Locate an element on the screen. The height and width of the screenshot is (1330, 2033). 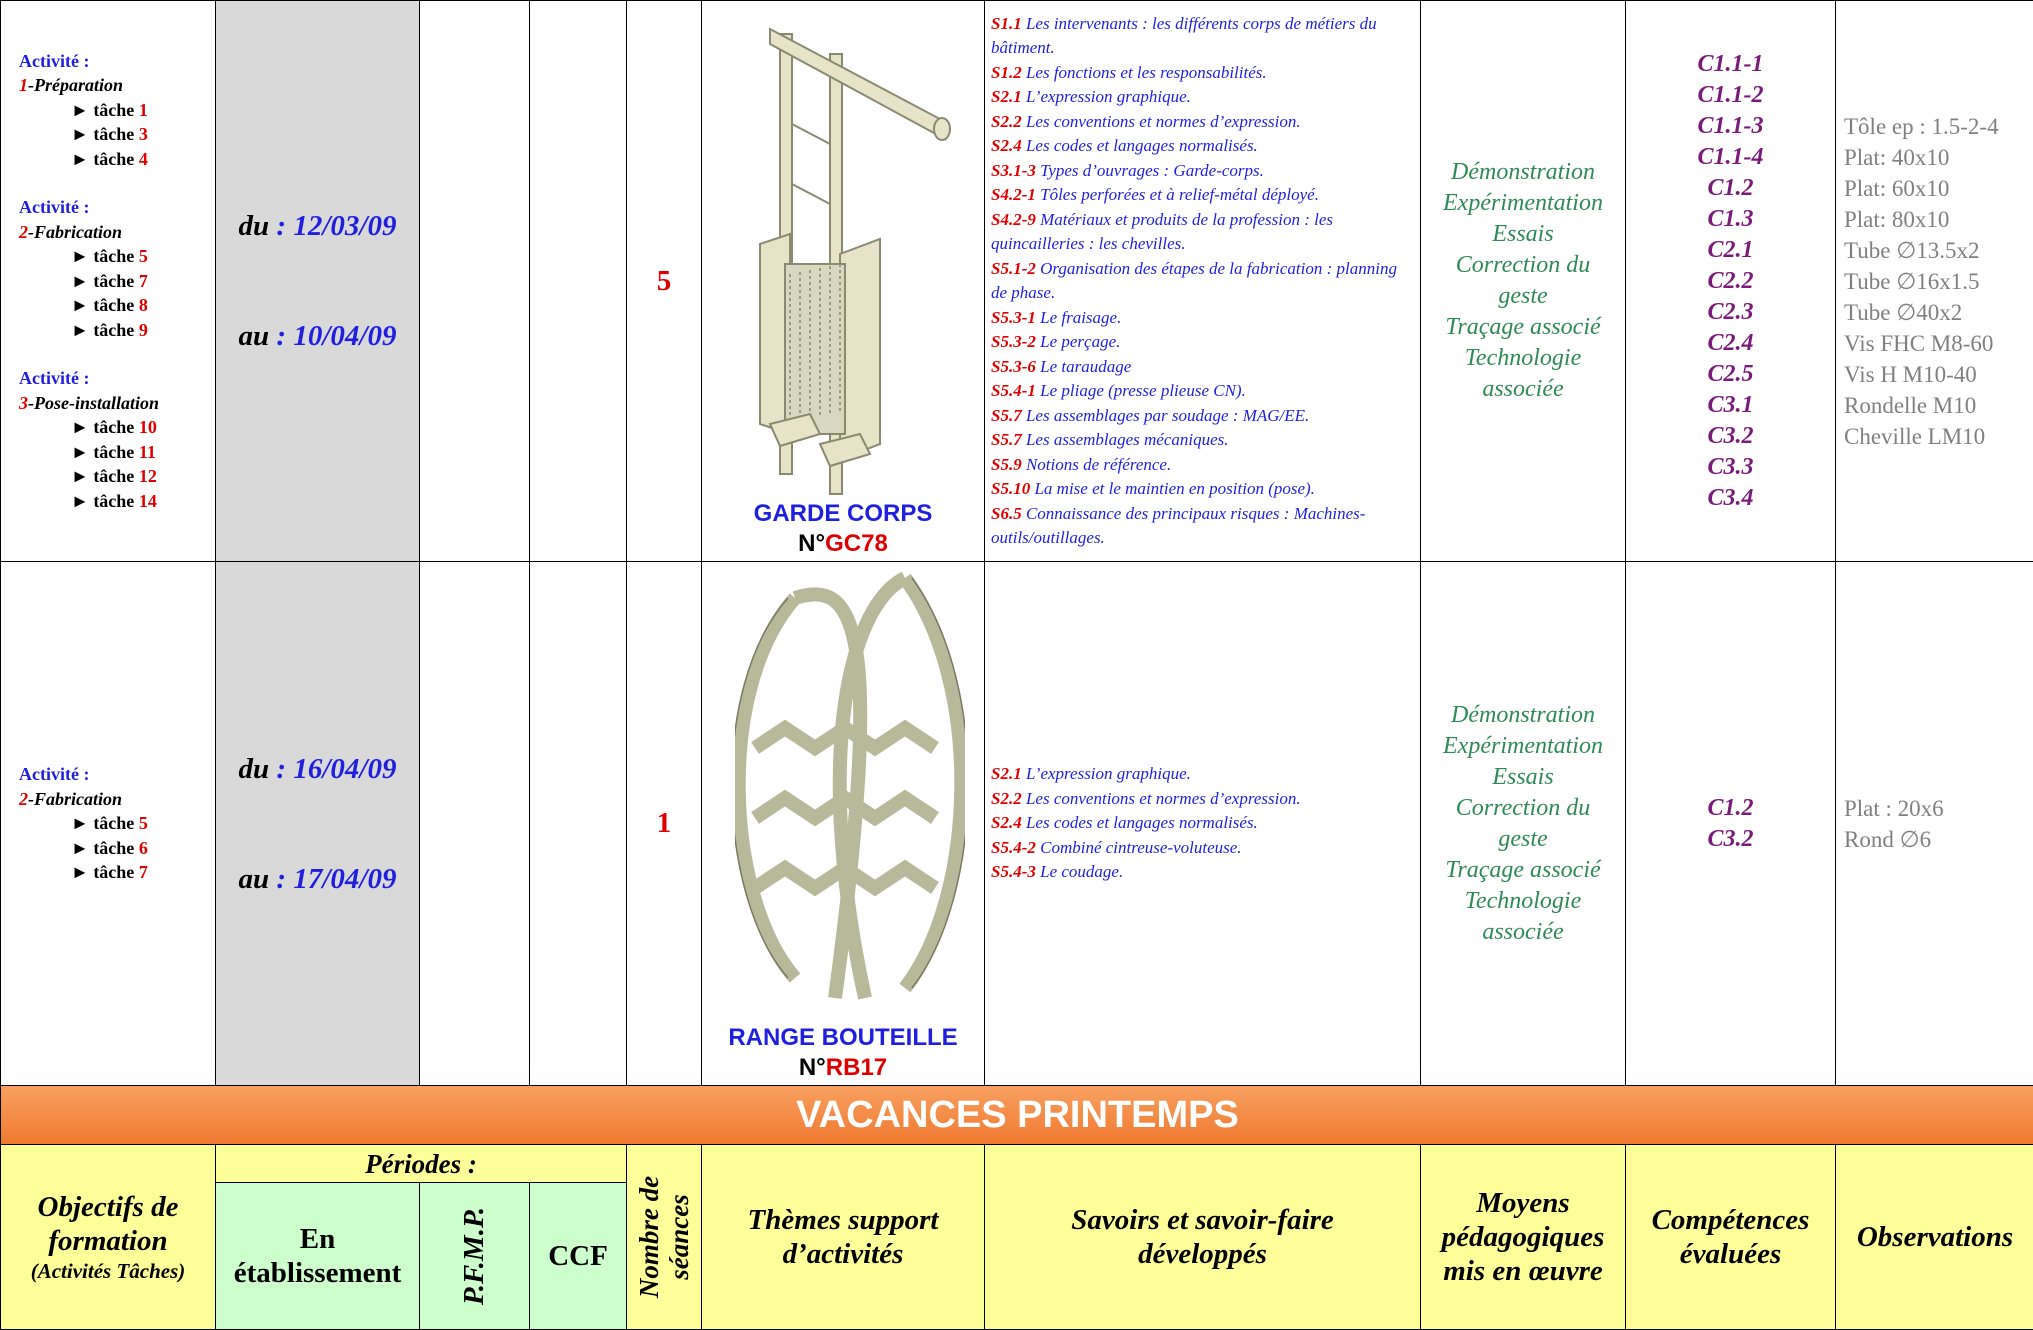
savoir-text: L’expression graphique. is located at coordinates (1108, 774).